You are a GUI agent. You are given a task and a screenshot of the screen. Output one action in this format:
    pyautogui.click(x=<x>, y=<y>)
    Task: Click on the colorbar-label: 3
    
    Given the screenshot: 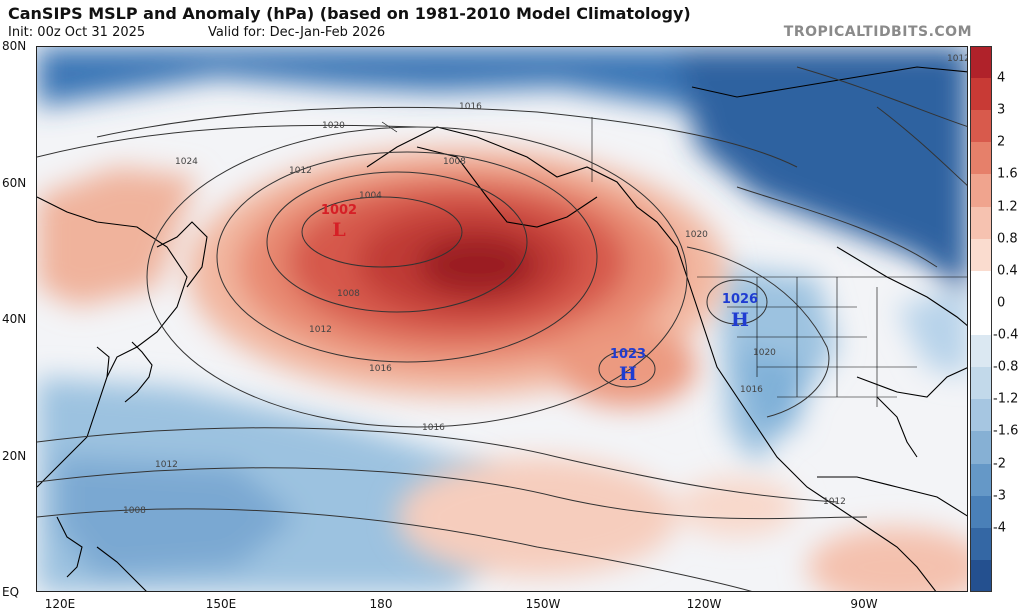 What is the action you would take?
    pyautogui.click(x=1001, y=110)
    